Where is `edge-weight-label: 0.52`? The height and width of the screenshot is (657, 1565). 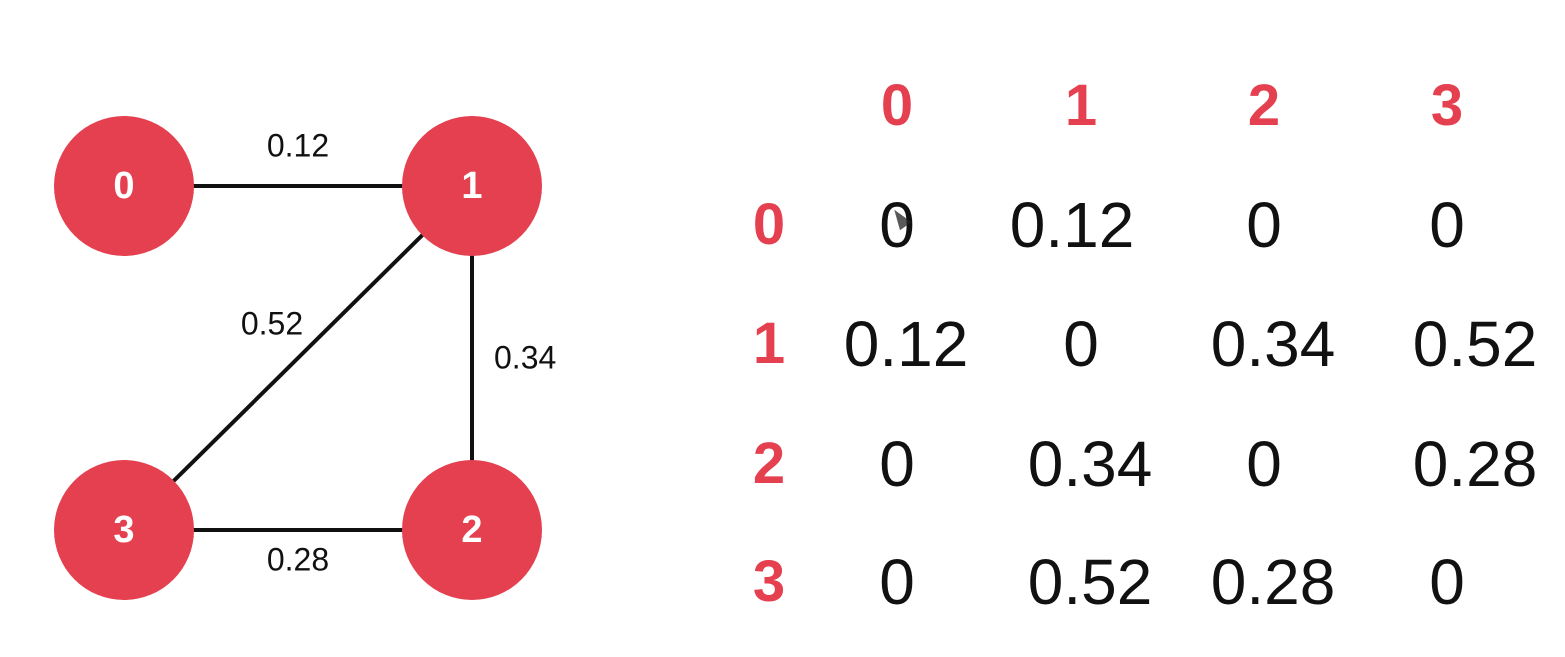 edge-weight-label: 0.52 is located at coordinates (272, 323).